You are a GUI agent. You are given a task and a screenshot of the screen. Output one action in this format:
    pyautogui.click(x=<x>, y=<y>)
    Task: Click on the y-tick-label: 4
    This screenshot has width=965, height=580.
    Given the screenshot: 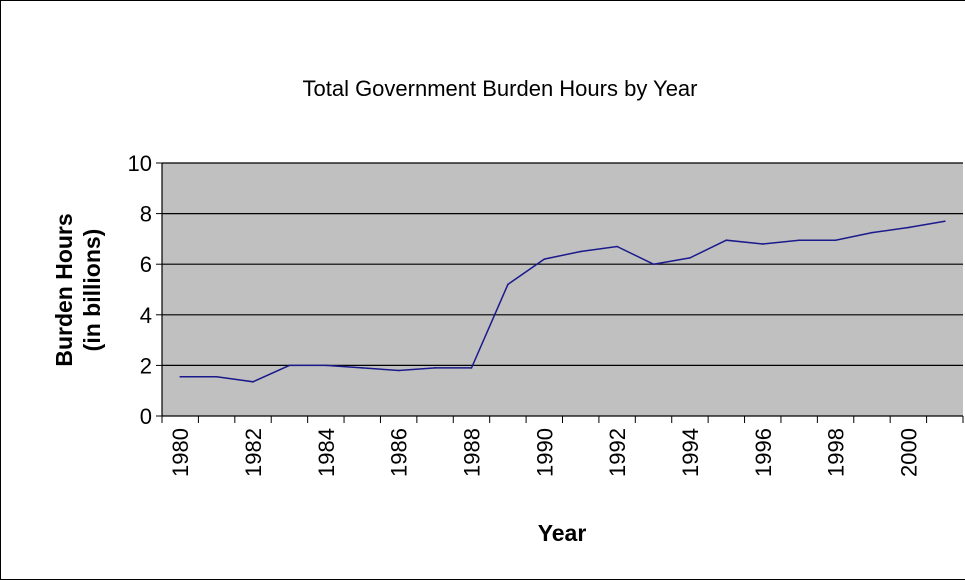 What is the action you would take?
    pyautogui.click(x=146, y=315)
    